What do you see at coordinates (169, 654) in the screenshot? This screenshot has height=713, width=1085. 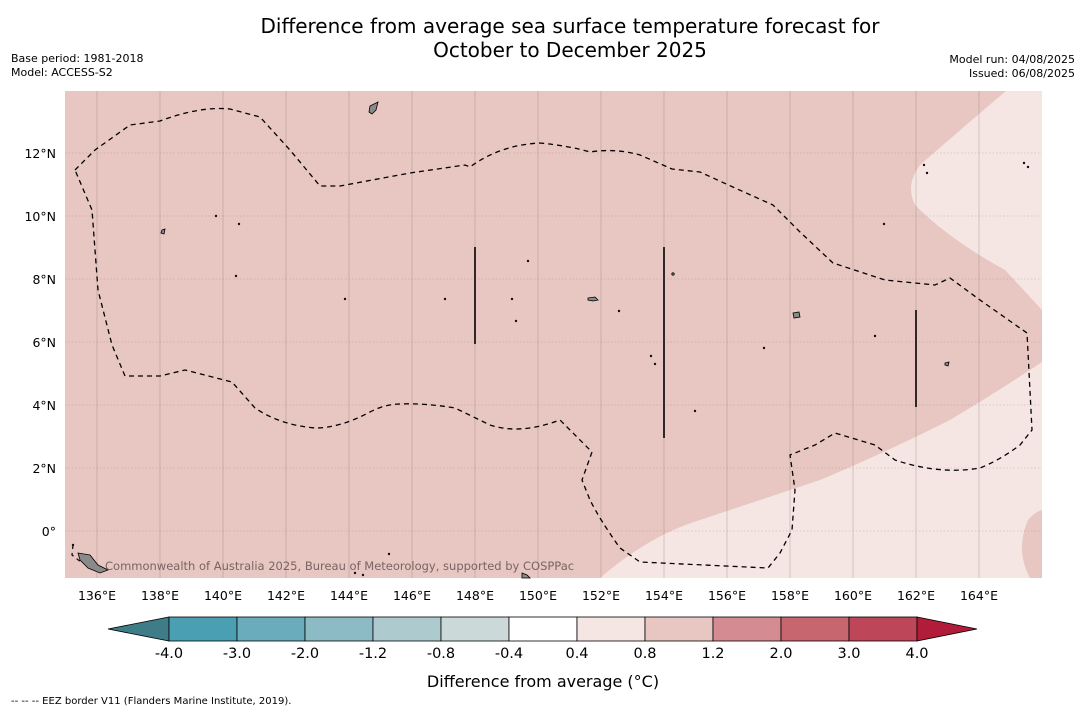 I see `colorbar-tick--4.0: -4.0` at bounding box center [169, 654].